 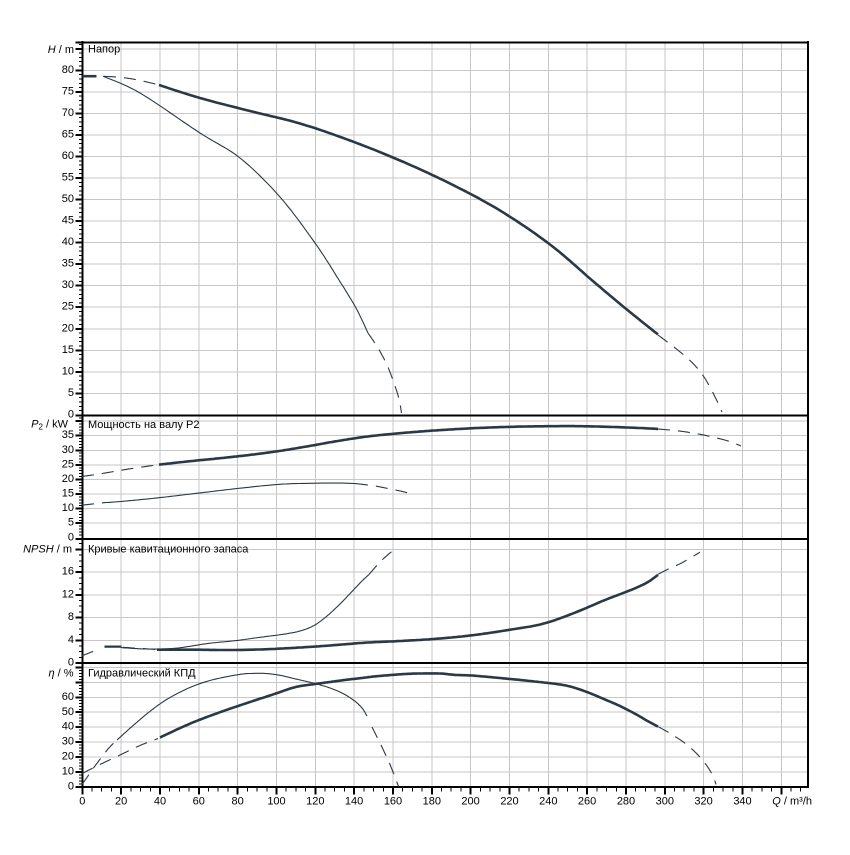 What do you see at coordinates (68, 91) in the screenshot?
I see `svg-text: 75` at bounding box center [68, 91].